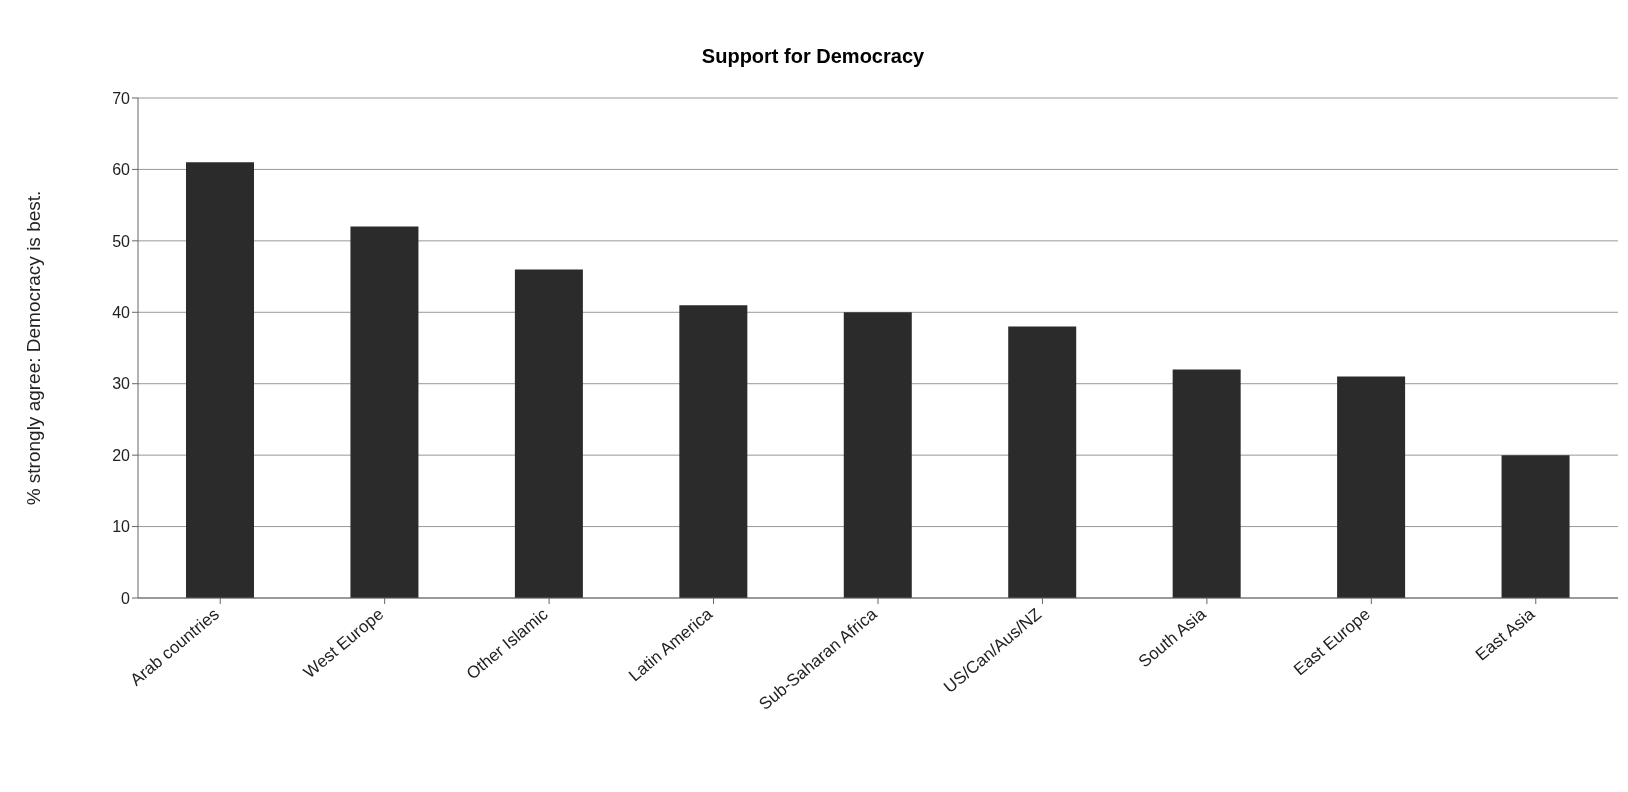  What do you see at coordinates (121, 98) in the screenshot?
I see `y-tick-label: 70` at bounding box center [121, 98].